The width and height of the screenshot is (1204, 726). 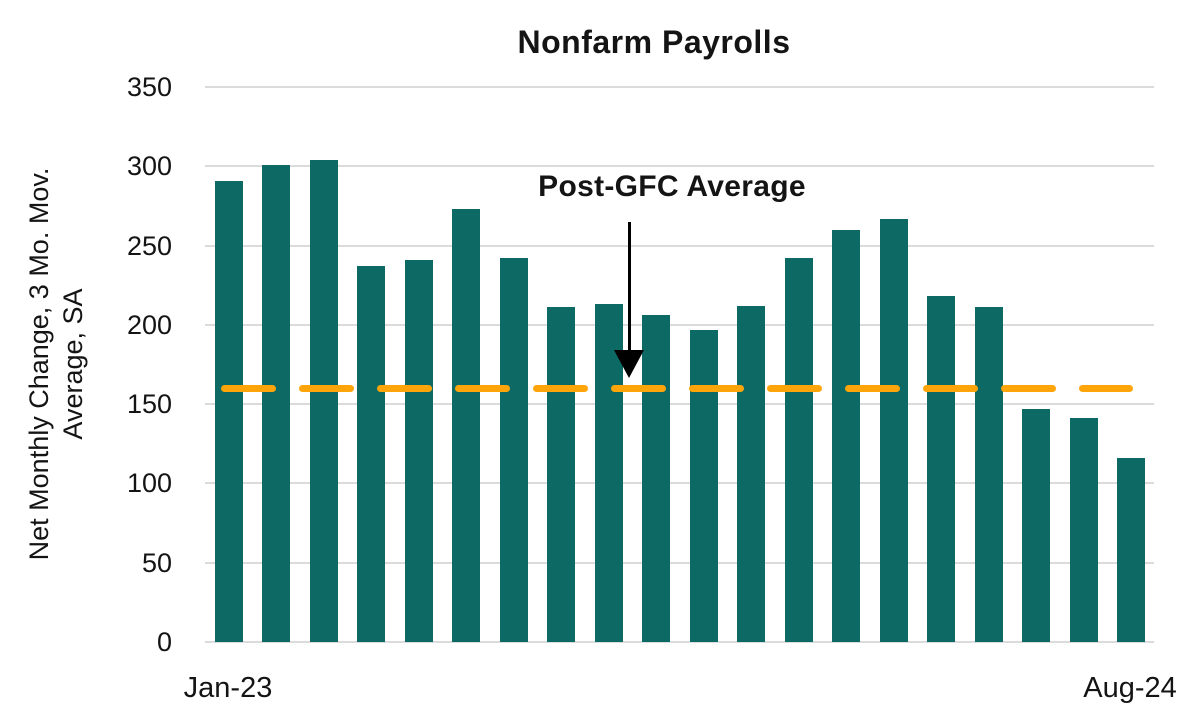 What do you see at coordinates (149, 404) in the screenshot?
I see `y-tick-label-150: 150` at bounding box center [149, 404].